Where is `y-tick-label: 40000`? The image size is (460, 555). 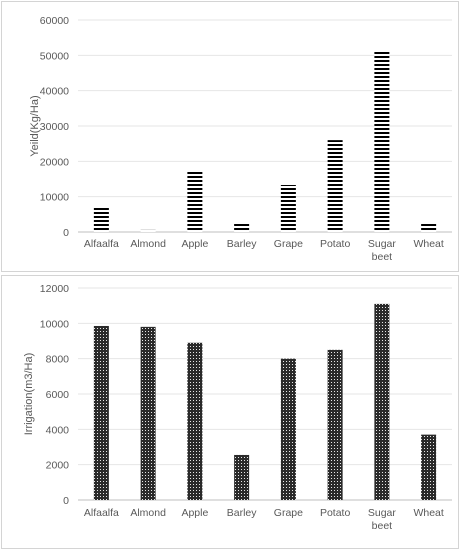 y-tick-label: 40000 is located at coordinates (54, 92).